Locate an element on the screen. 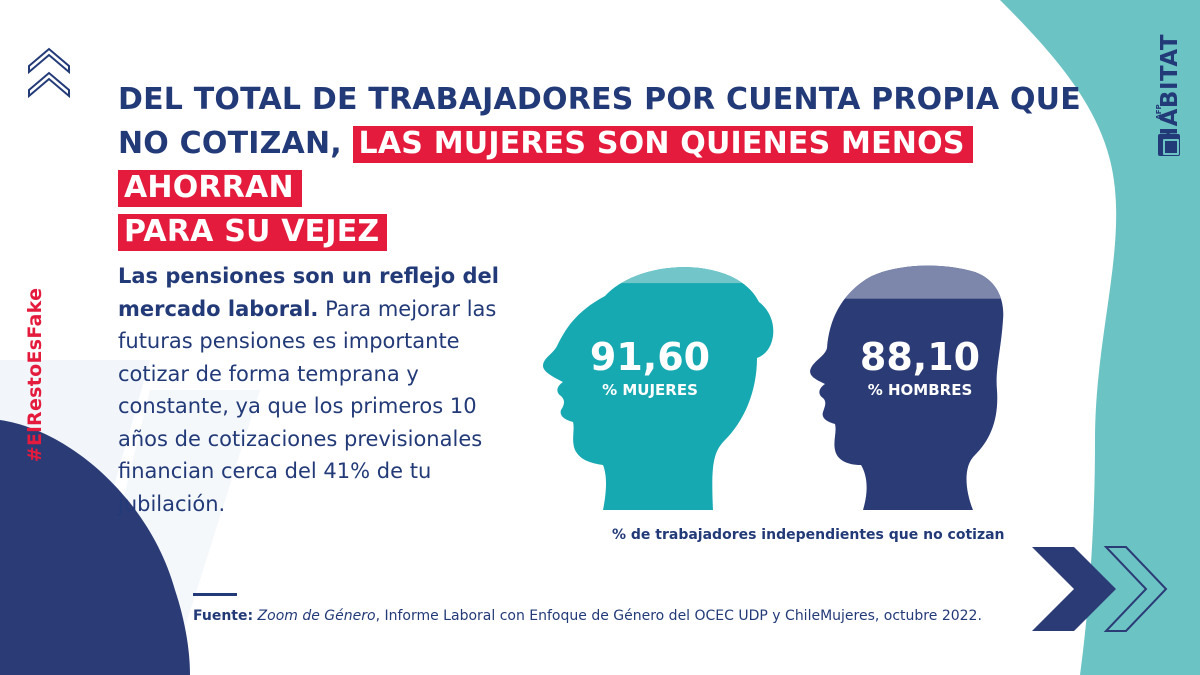 This screenshot has width=1200, height=675. source-title: Zoom de Género is located at coordinates (316, 616).